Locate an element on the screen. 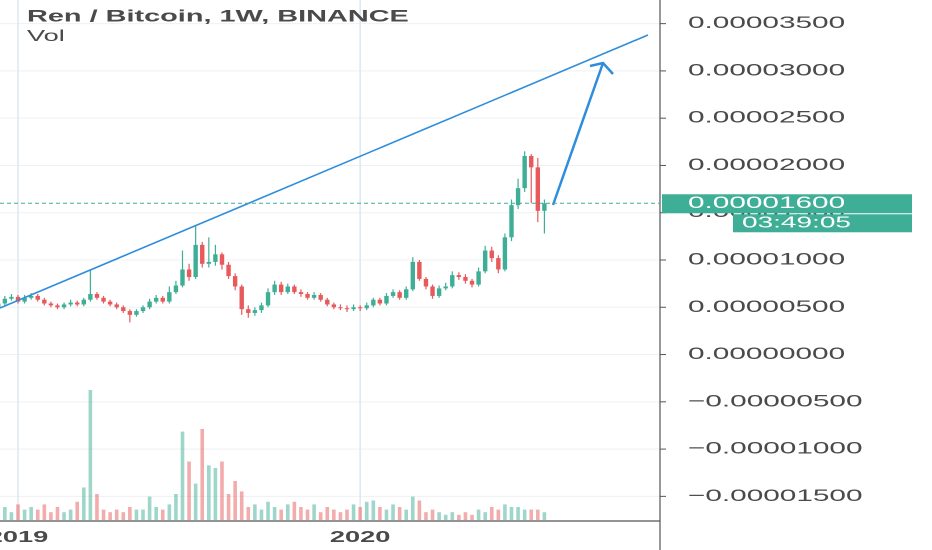  price-label-box is located at coordinates (787, 204).